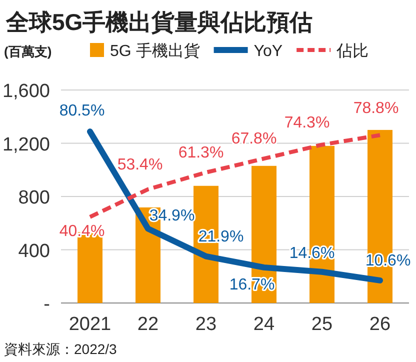 This screenshot has width=416, height=362. Describe the element at coordinates (47, 304) in the screenshot. I see `y-tick-label: -` at that location.